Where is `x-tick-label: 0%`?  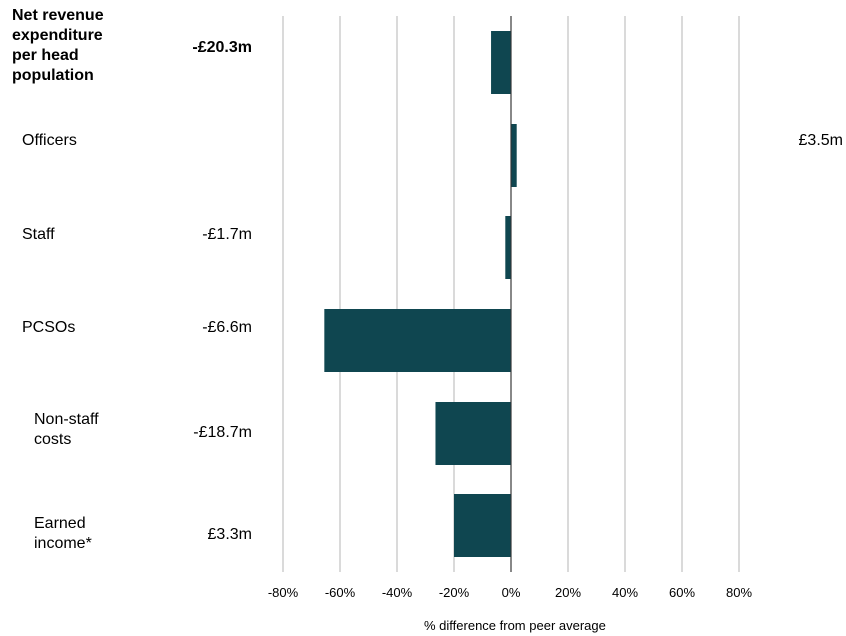
x-tick-label: 0% is located at coordinates (511, 592).